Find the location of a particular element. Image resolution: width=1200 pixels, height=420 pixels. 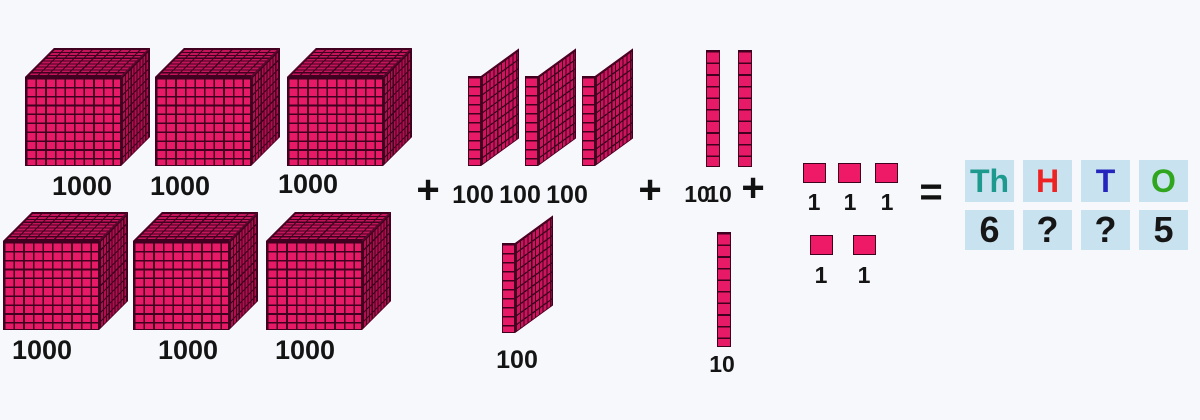

header-cell-tens: T is located at coordinates (1105, 181).